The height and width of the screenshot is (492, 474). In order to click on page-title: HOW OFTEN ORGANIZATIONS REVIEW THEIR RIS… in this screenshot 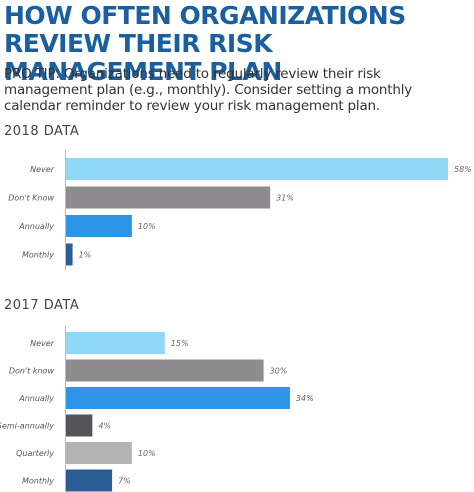, I will do `click(205, 43)`.